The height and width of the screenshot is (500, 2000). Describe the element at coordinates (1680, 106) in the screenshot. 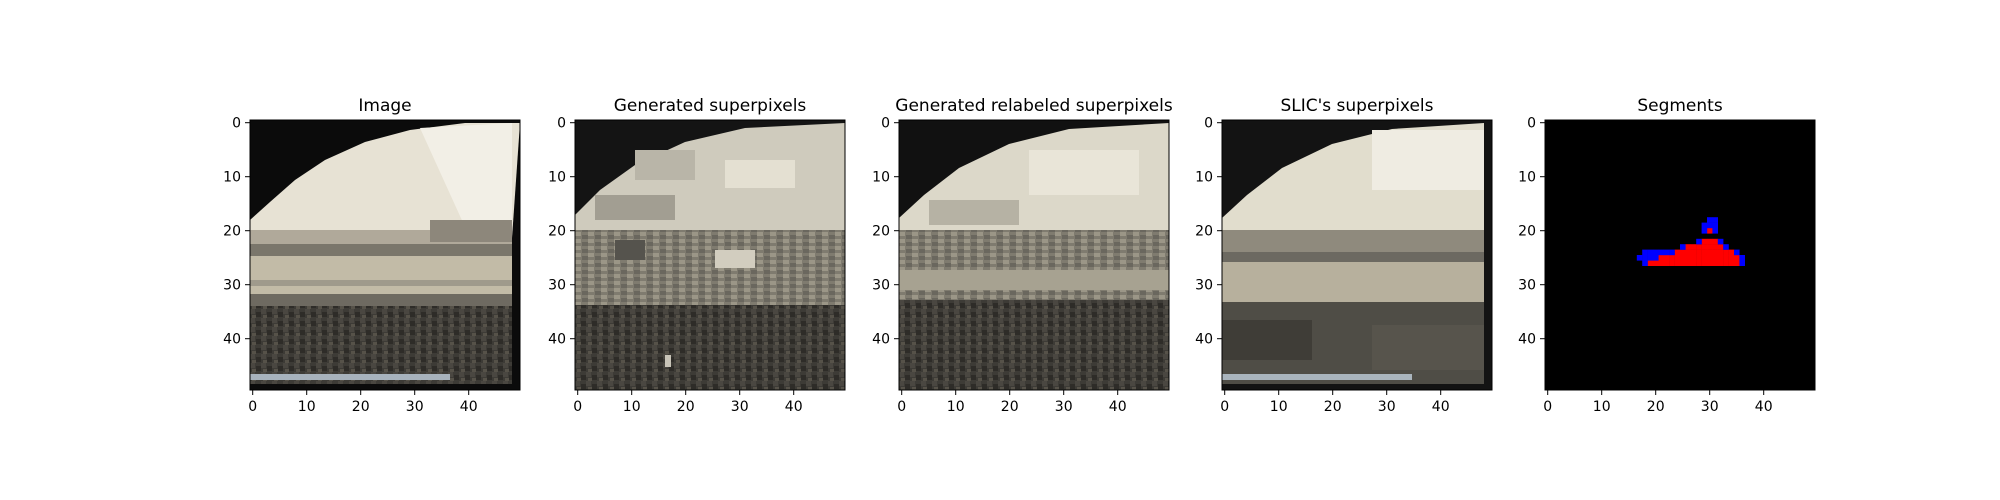

I see `panel-title: Segments` at that location.